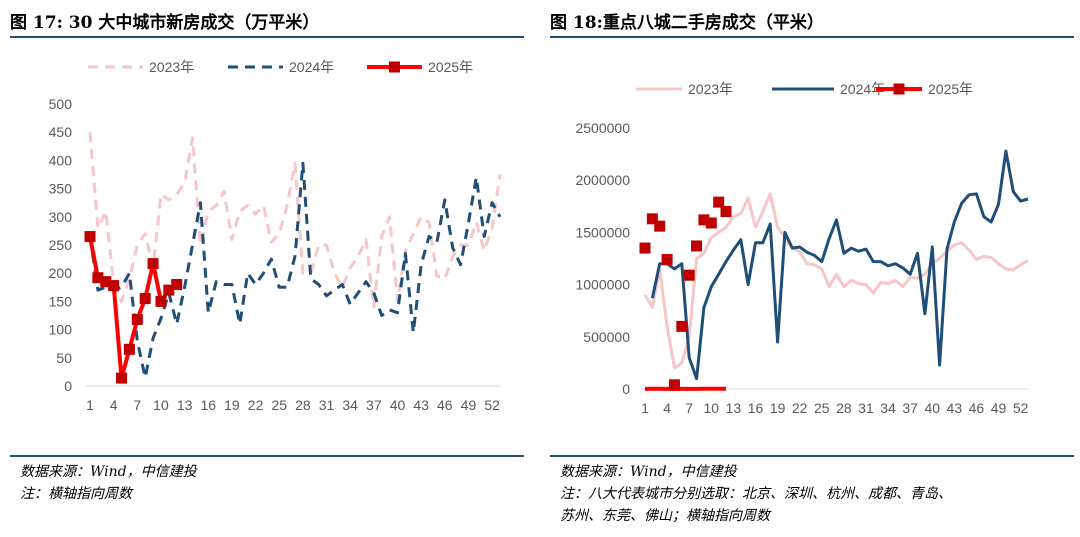  Describe the element at coordinates (61, 189) in the screenshot. I see `y-tick-label: 350` at that location.